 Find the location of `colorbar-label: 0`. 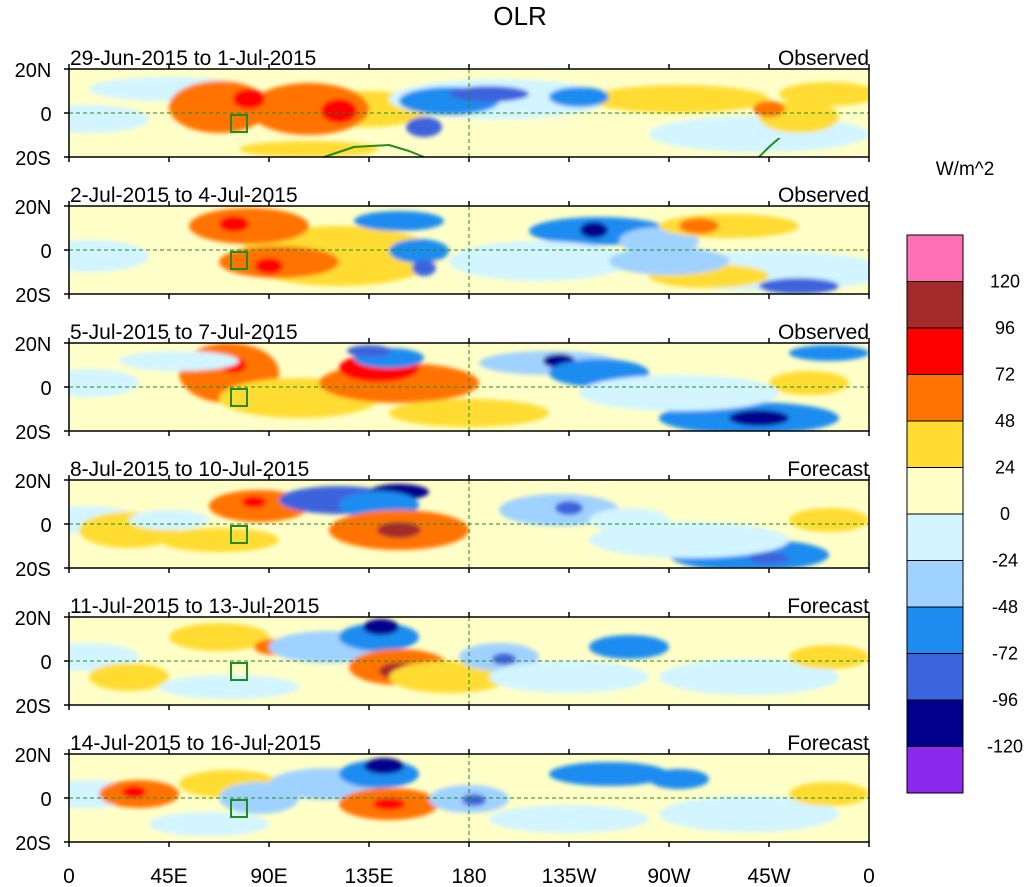

colorbar-label: 0 is located at coordinates (1005, 514).